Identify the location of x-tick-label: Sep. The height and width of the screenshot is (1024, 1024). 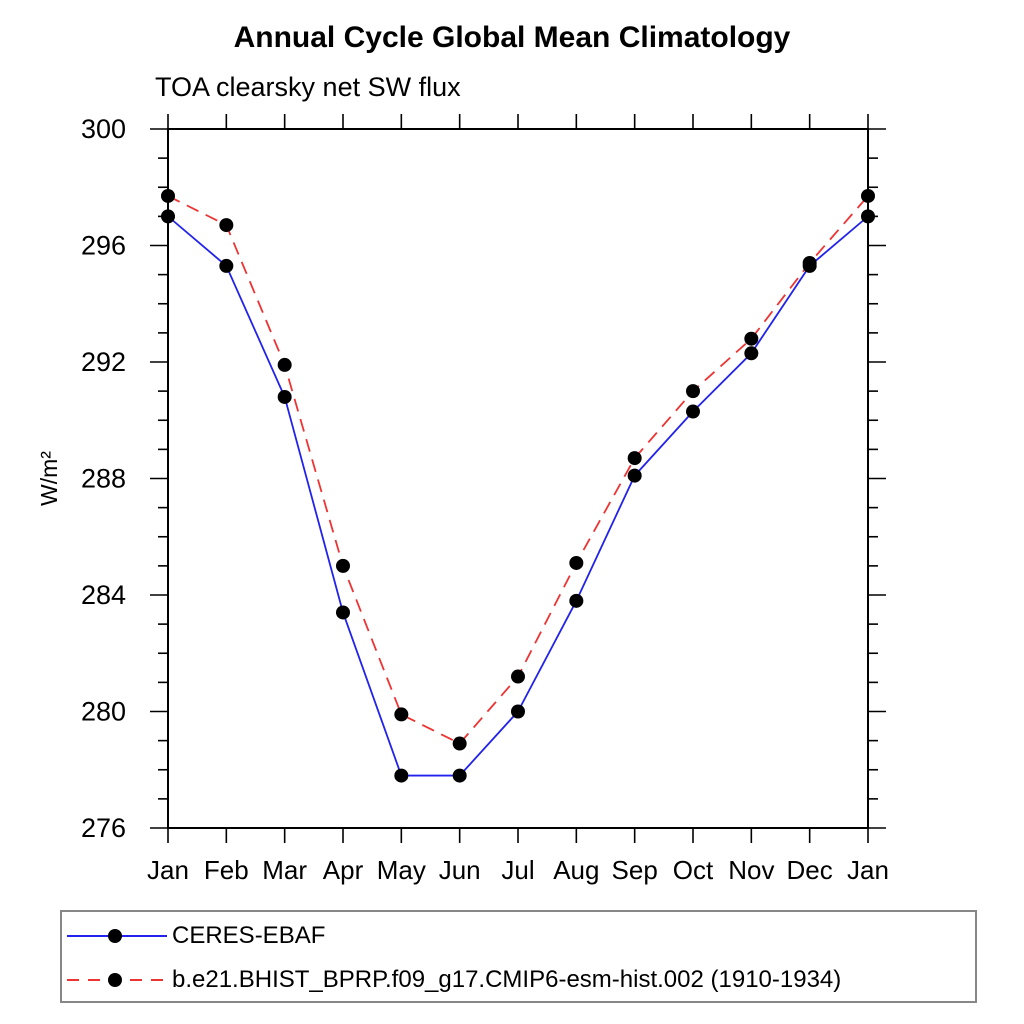
(635, 870).